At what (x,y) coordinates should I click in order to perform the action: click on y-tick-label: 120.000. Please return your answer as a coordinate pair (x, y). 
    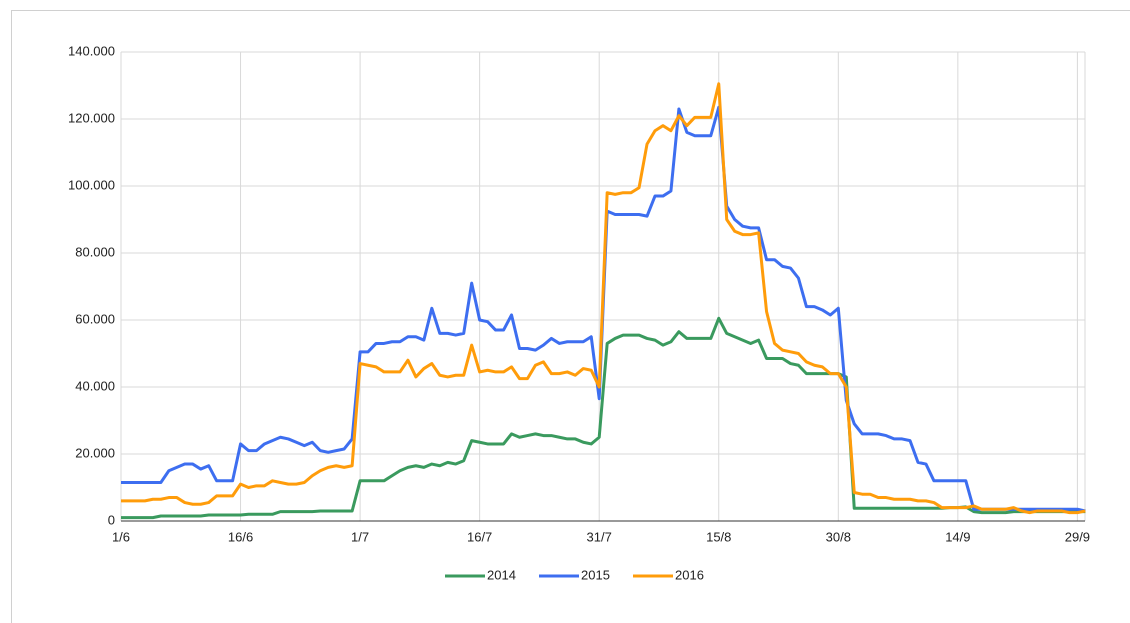
    Looking at the image, I should click on (91, 117).